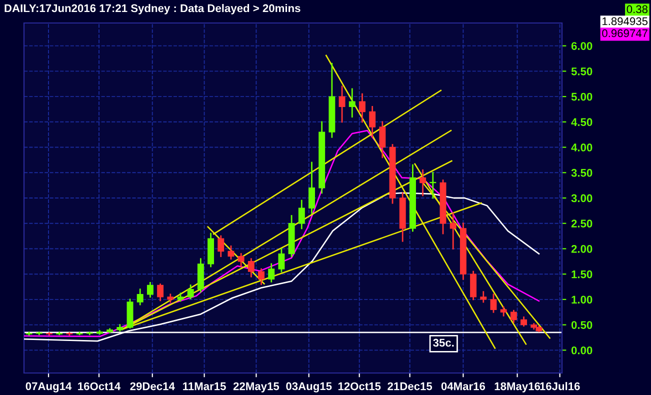 This screenshot has height=395, width=651. What do you see at coordinates (625, 33) in the screenshot?
I see `text: 0.969747` at bounding box center [625, 33].